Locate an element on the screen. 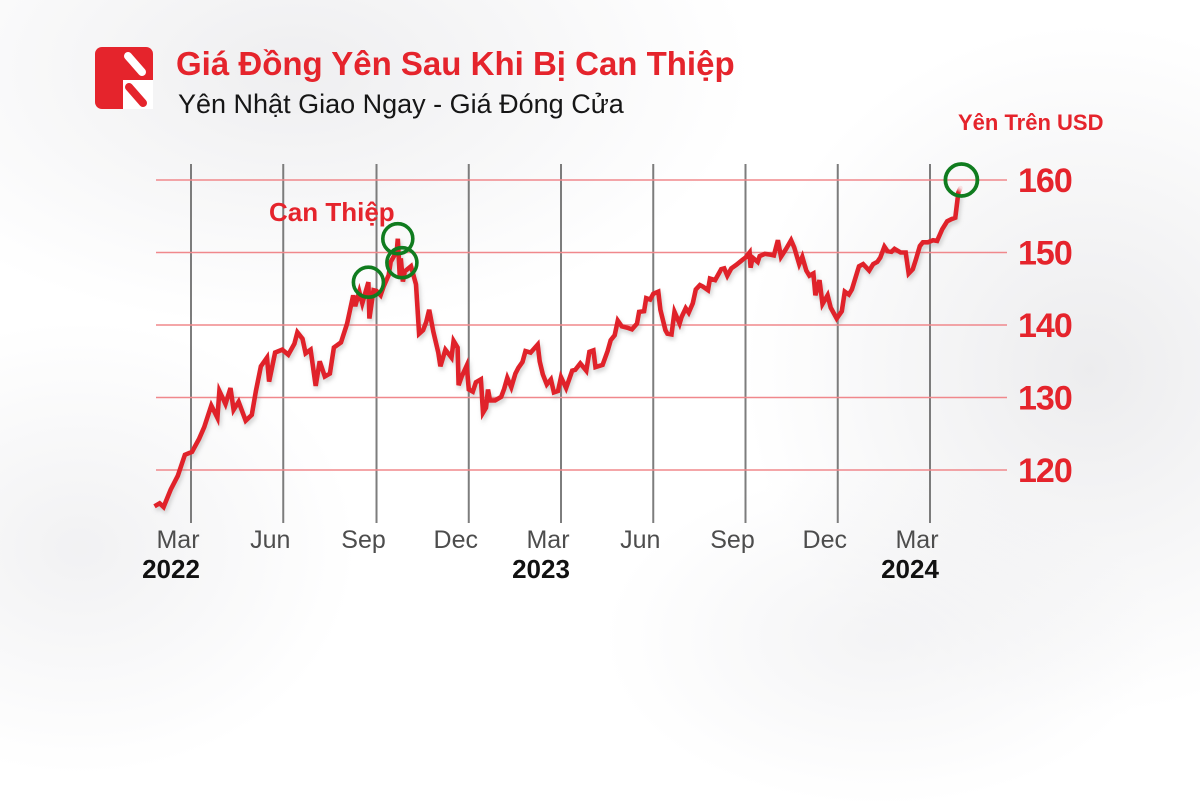 The image size is (1200, 808). x-year-label: 2024 is located at coordinates (910, 569).